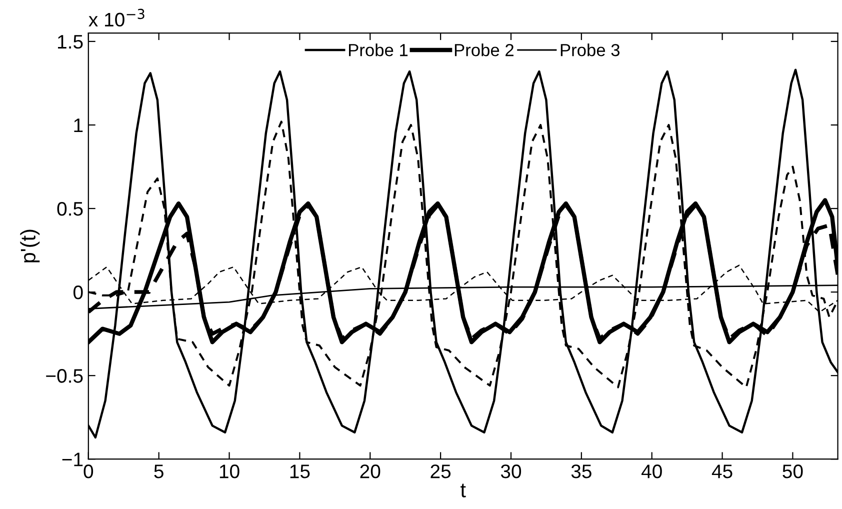  Describe the element at coordinates (378, 50) in the screenshot. I see `legend-label: Probe 1` at that location.